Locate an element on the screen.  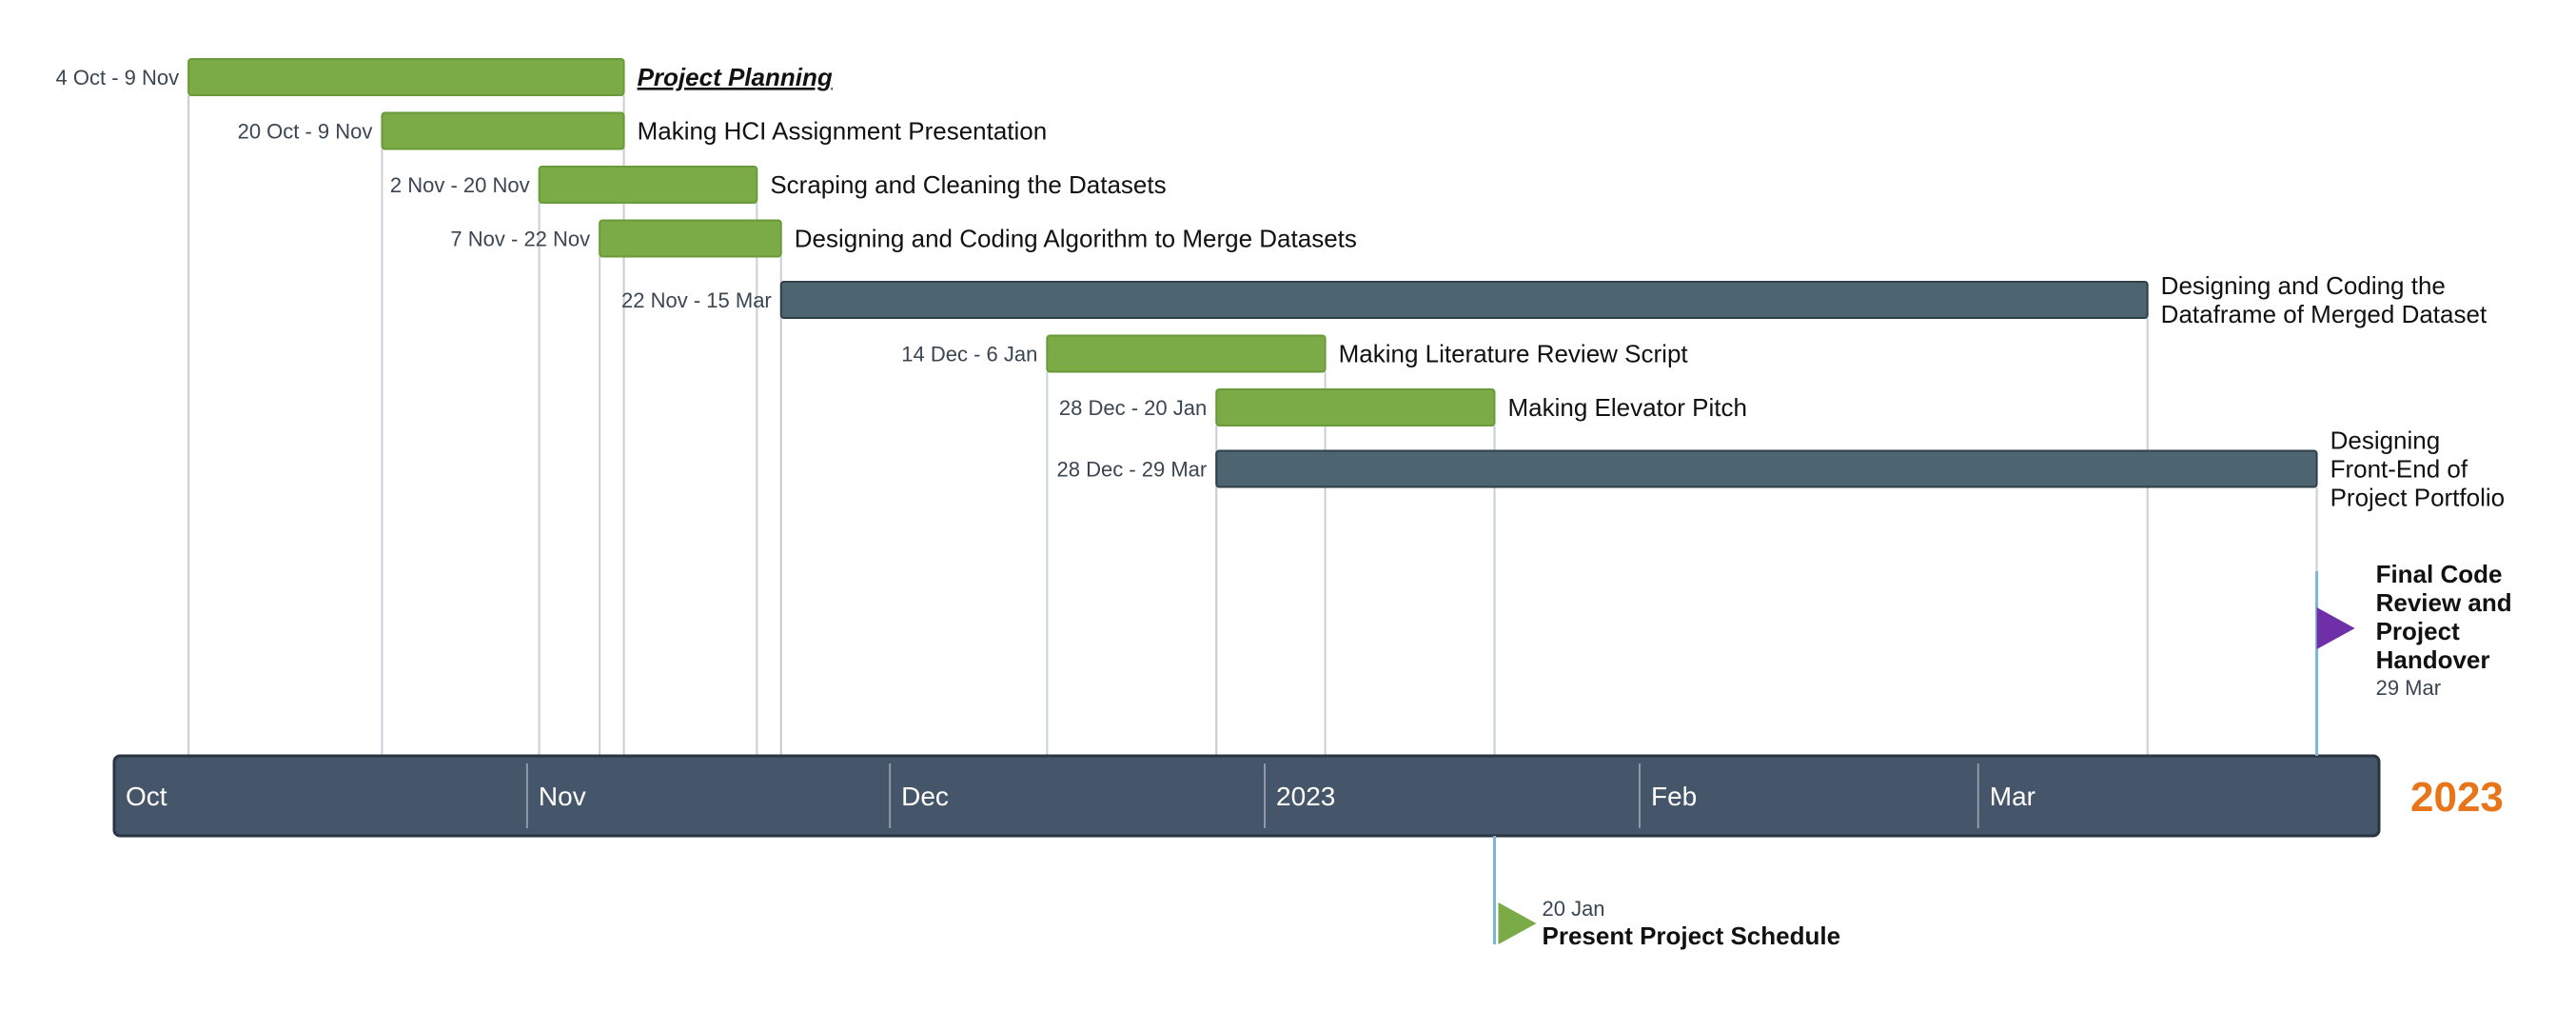
milestone-title-line: Project is located at coordinates (2418, 631).